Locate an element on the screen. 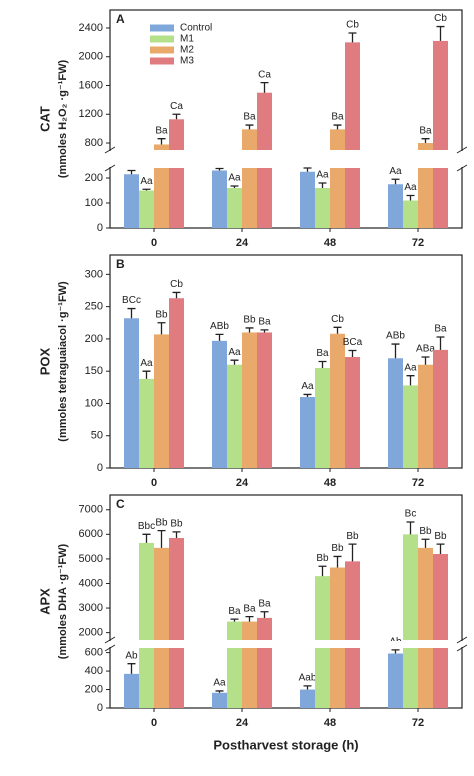  axis-break is located at coordinates (286, 644).